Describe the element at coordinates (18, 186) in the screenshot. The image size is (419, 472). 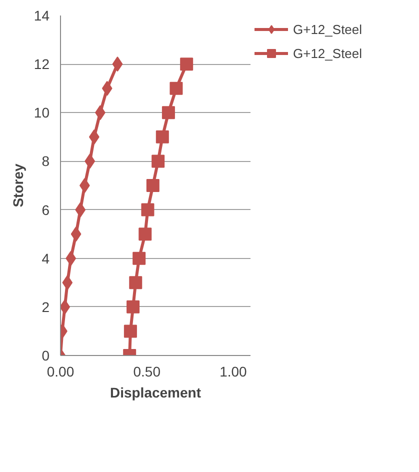
I see `y-axis-title: Storey` at that location.